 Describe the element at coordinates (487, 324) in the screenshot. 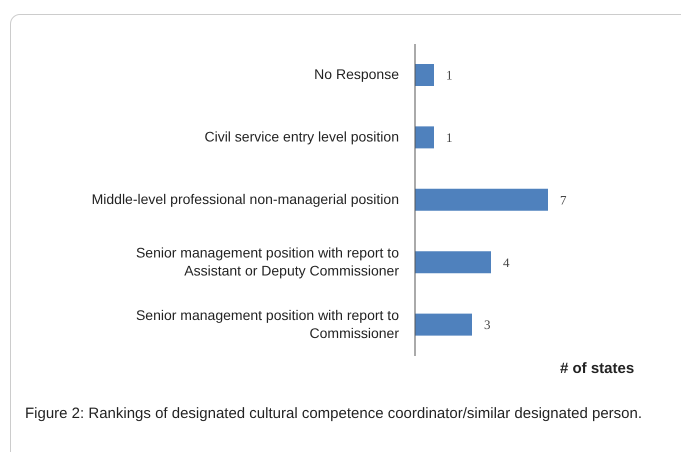

I see `data-label: 3` at that location.